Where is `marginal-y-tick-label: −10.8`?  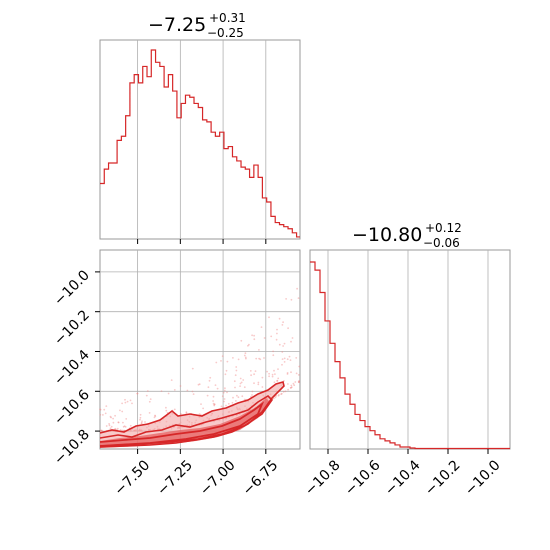 marginal-y-tick-label: −10.8 is located at coordinates (323, 478).